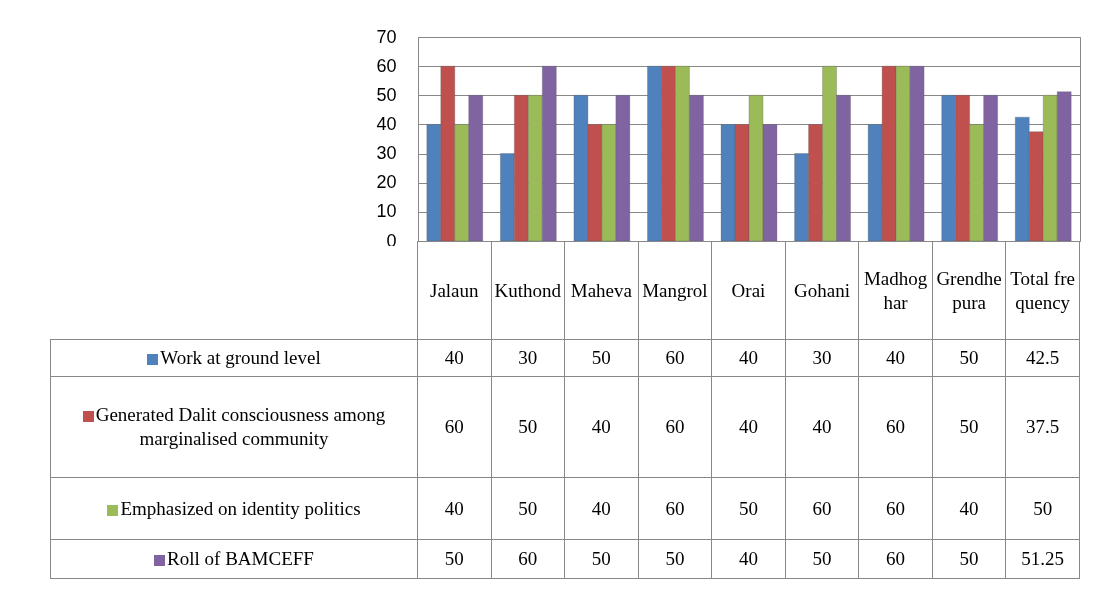 The image size is (1101, 594). I want to click on x-tick-label: Kuthond, so click(528, 290).